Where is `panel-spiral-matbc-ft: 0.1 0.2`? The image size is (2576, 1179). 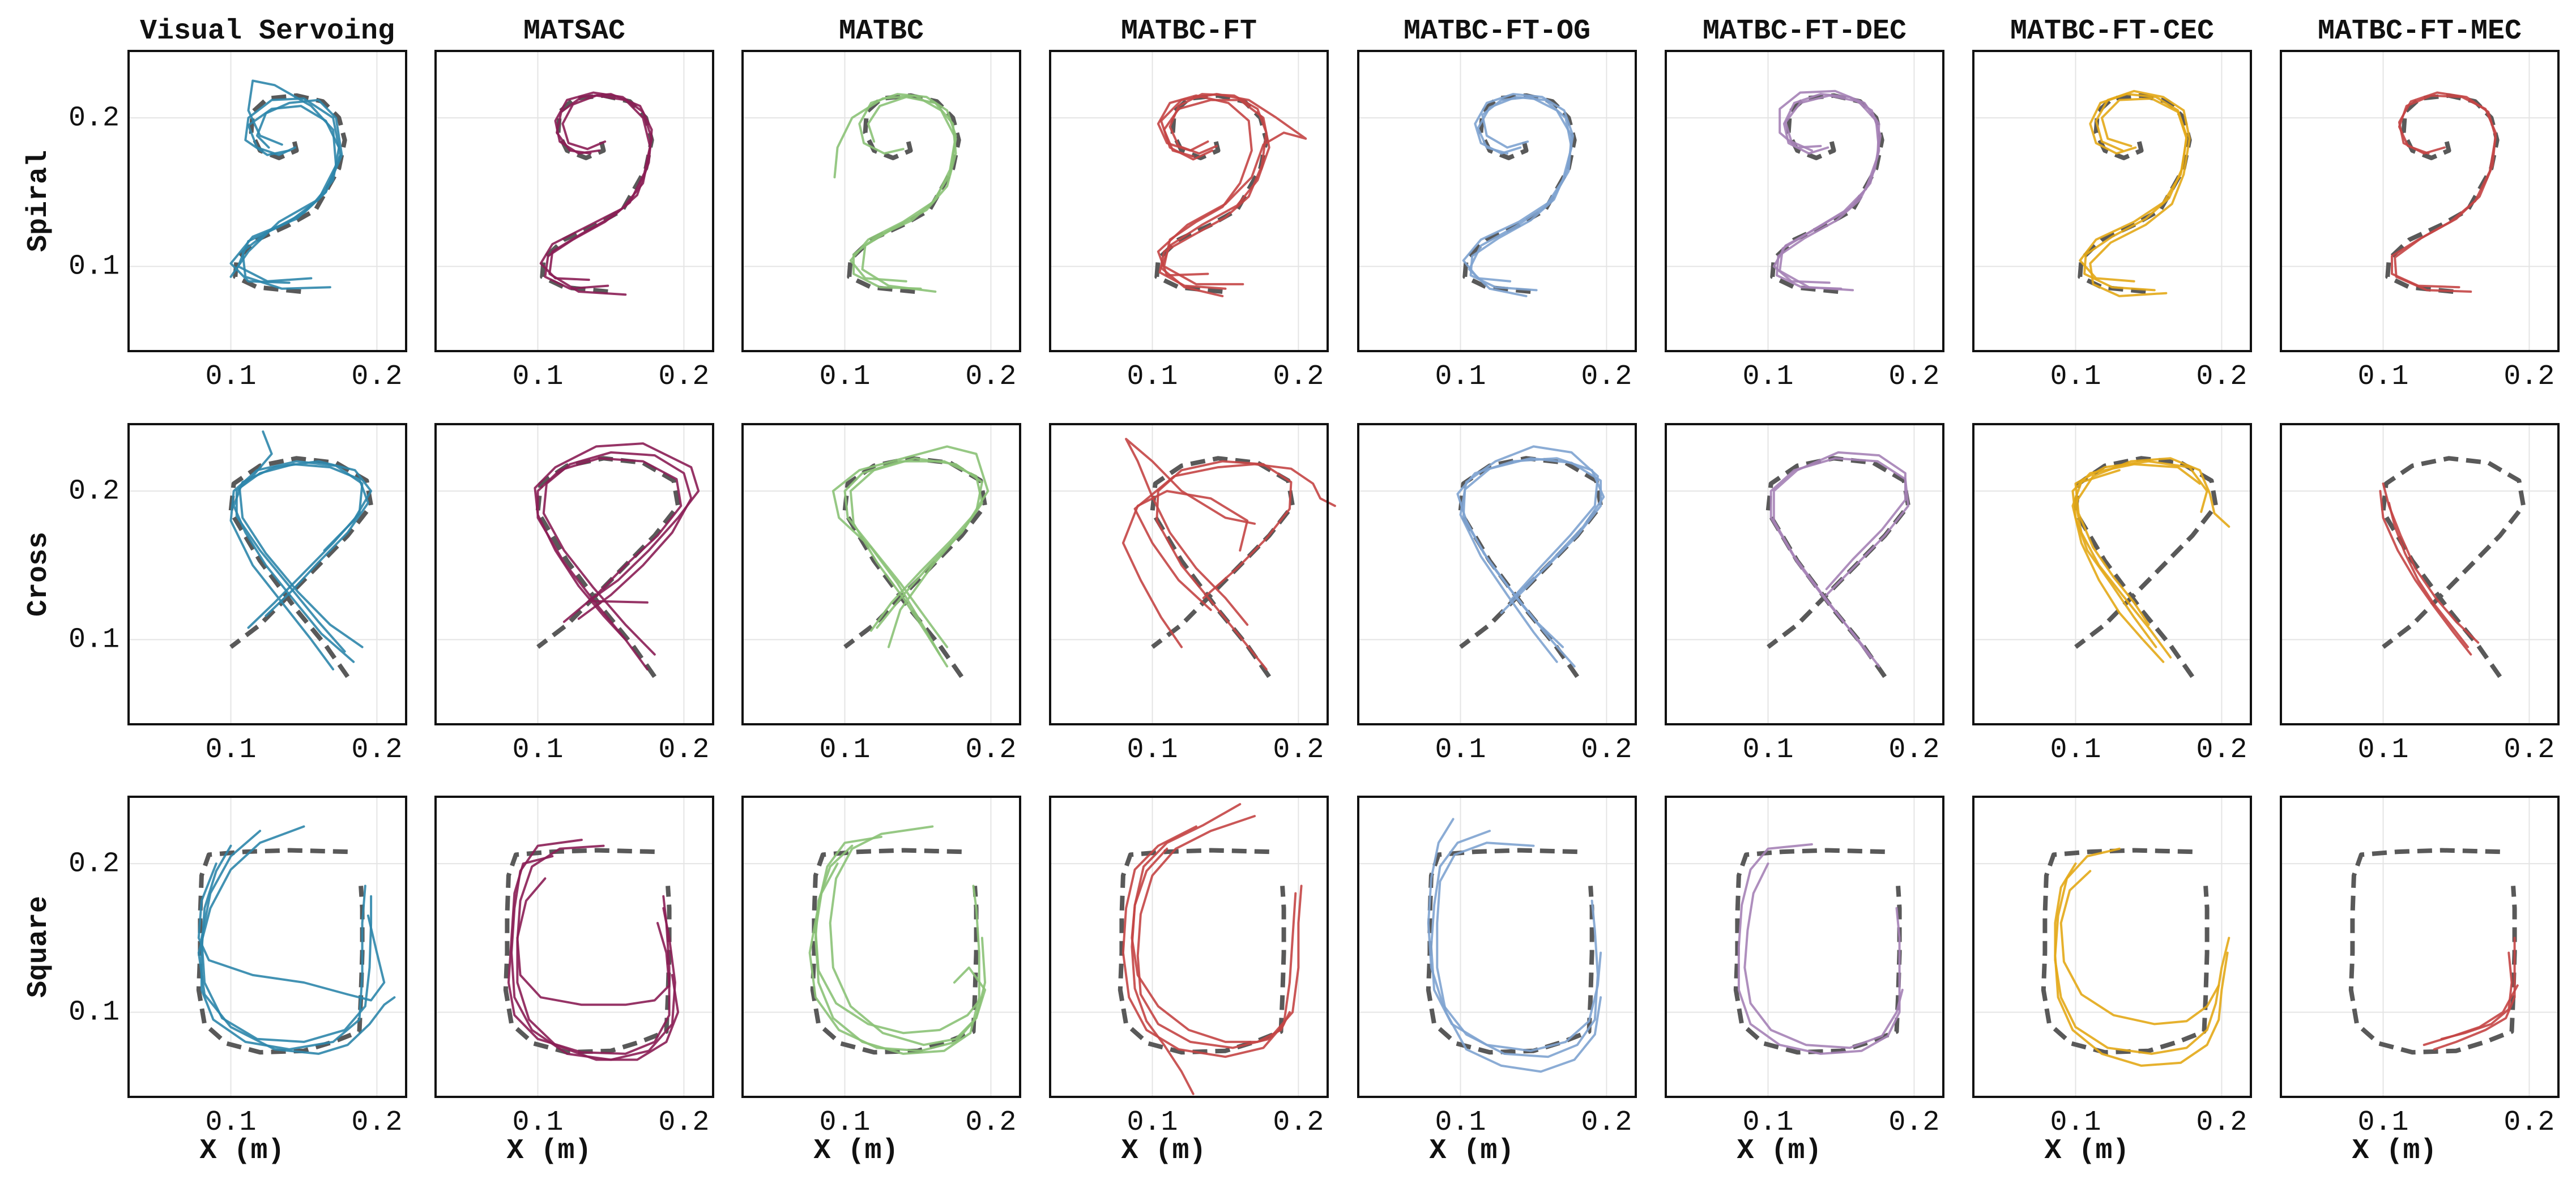 panel-spiral-matbc-ft: 0.1 0.2 is located at coordinates (1189, 222).